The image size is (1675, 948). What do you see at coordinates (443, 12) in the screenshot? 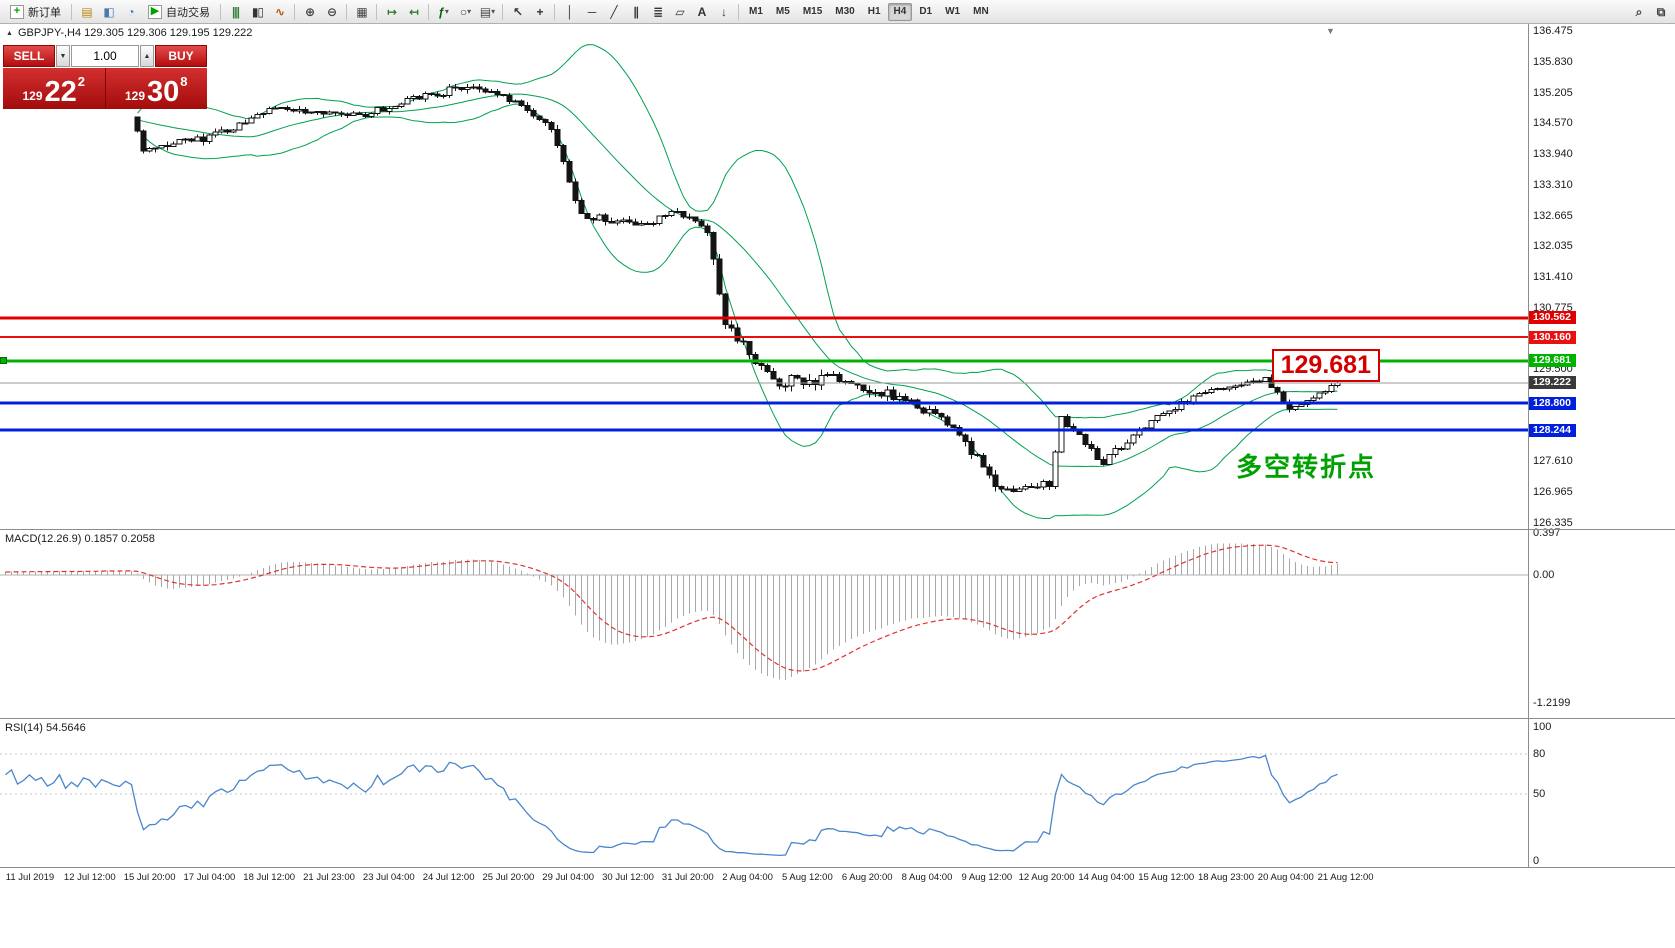
I see `indicators-button: ƒ ▾` at bounding box center [443, 12].